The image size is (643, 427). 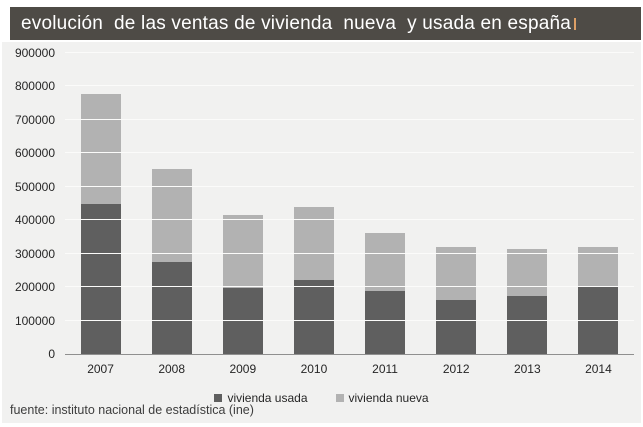 What do you see at coordinates (575, 23) in the screenshot?
I see `text-cursor` at bounding box center [575, 23].